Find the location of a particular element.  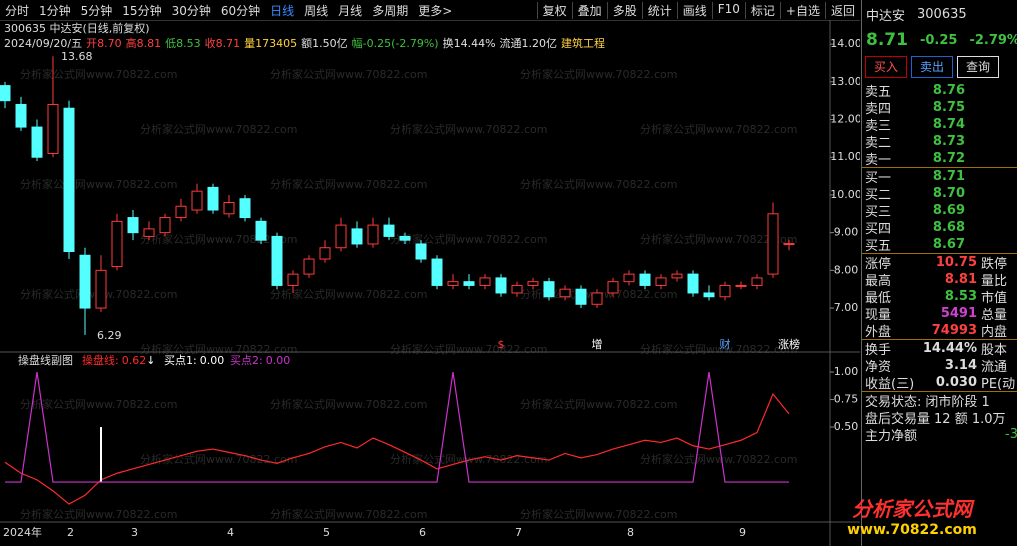

tool-button: 多股 is located at coordinates (624, 10).